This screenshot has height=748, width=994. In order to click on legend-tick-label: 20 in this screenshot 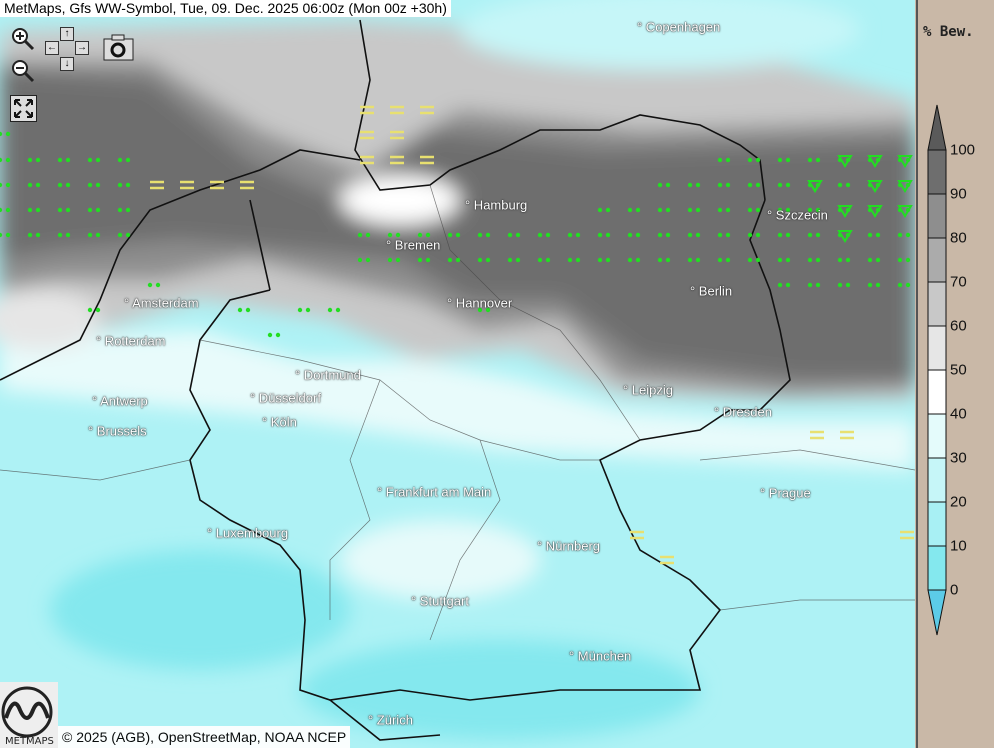, I will do `click(958, 502)`.